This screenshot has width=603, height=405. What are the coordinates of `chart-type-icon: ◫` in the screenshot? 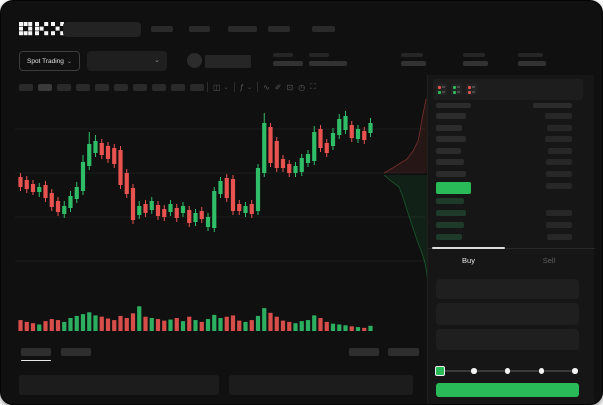 It's located at (217, 87).